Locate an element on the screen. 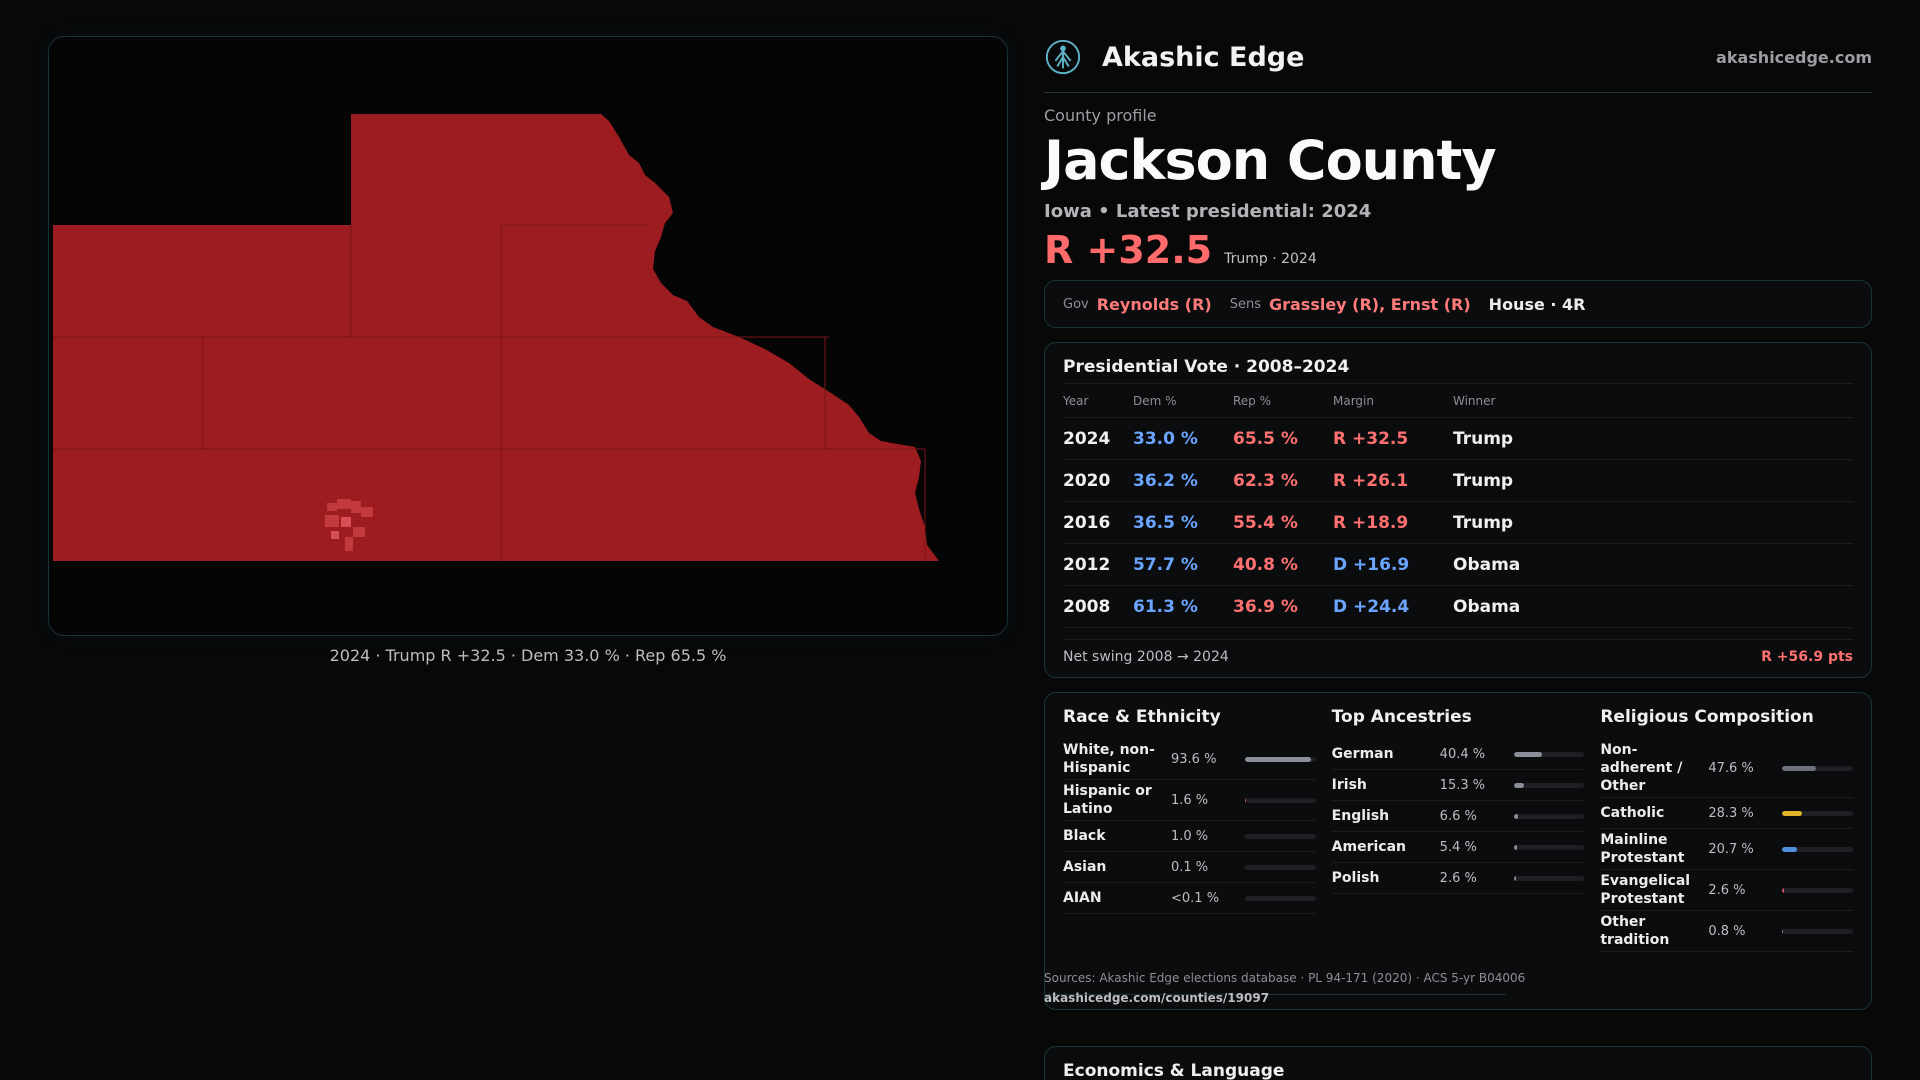 Image resolution: width=1920 pixels, height=1080 pixels. senators-names: Grassley (R), Ernst (R) is located at coordinates (1369, 304).